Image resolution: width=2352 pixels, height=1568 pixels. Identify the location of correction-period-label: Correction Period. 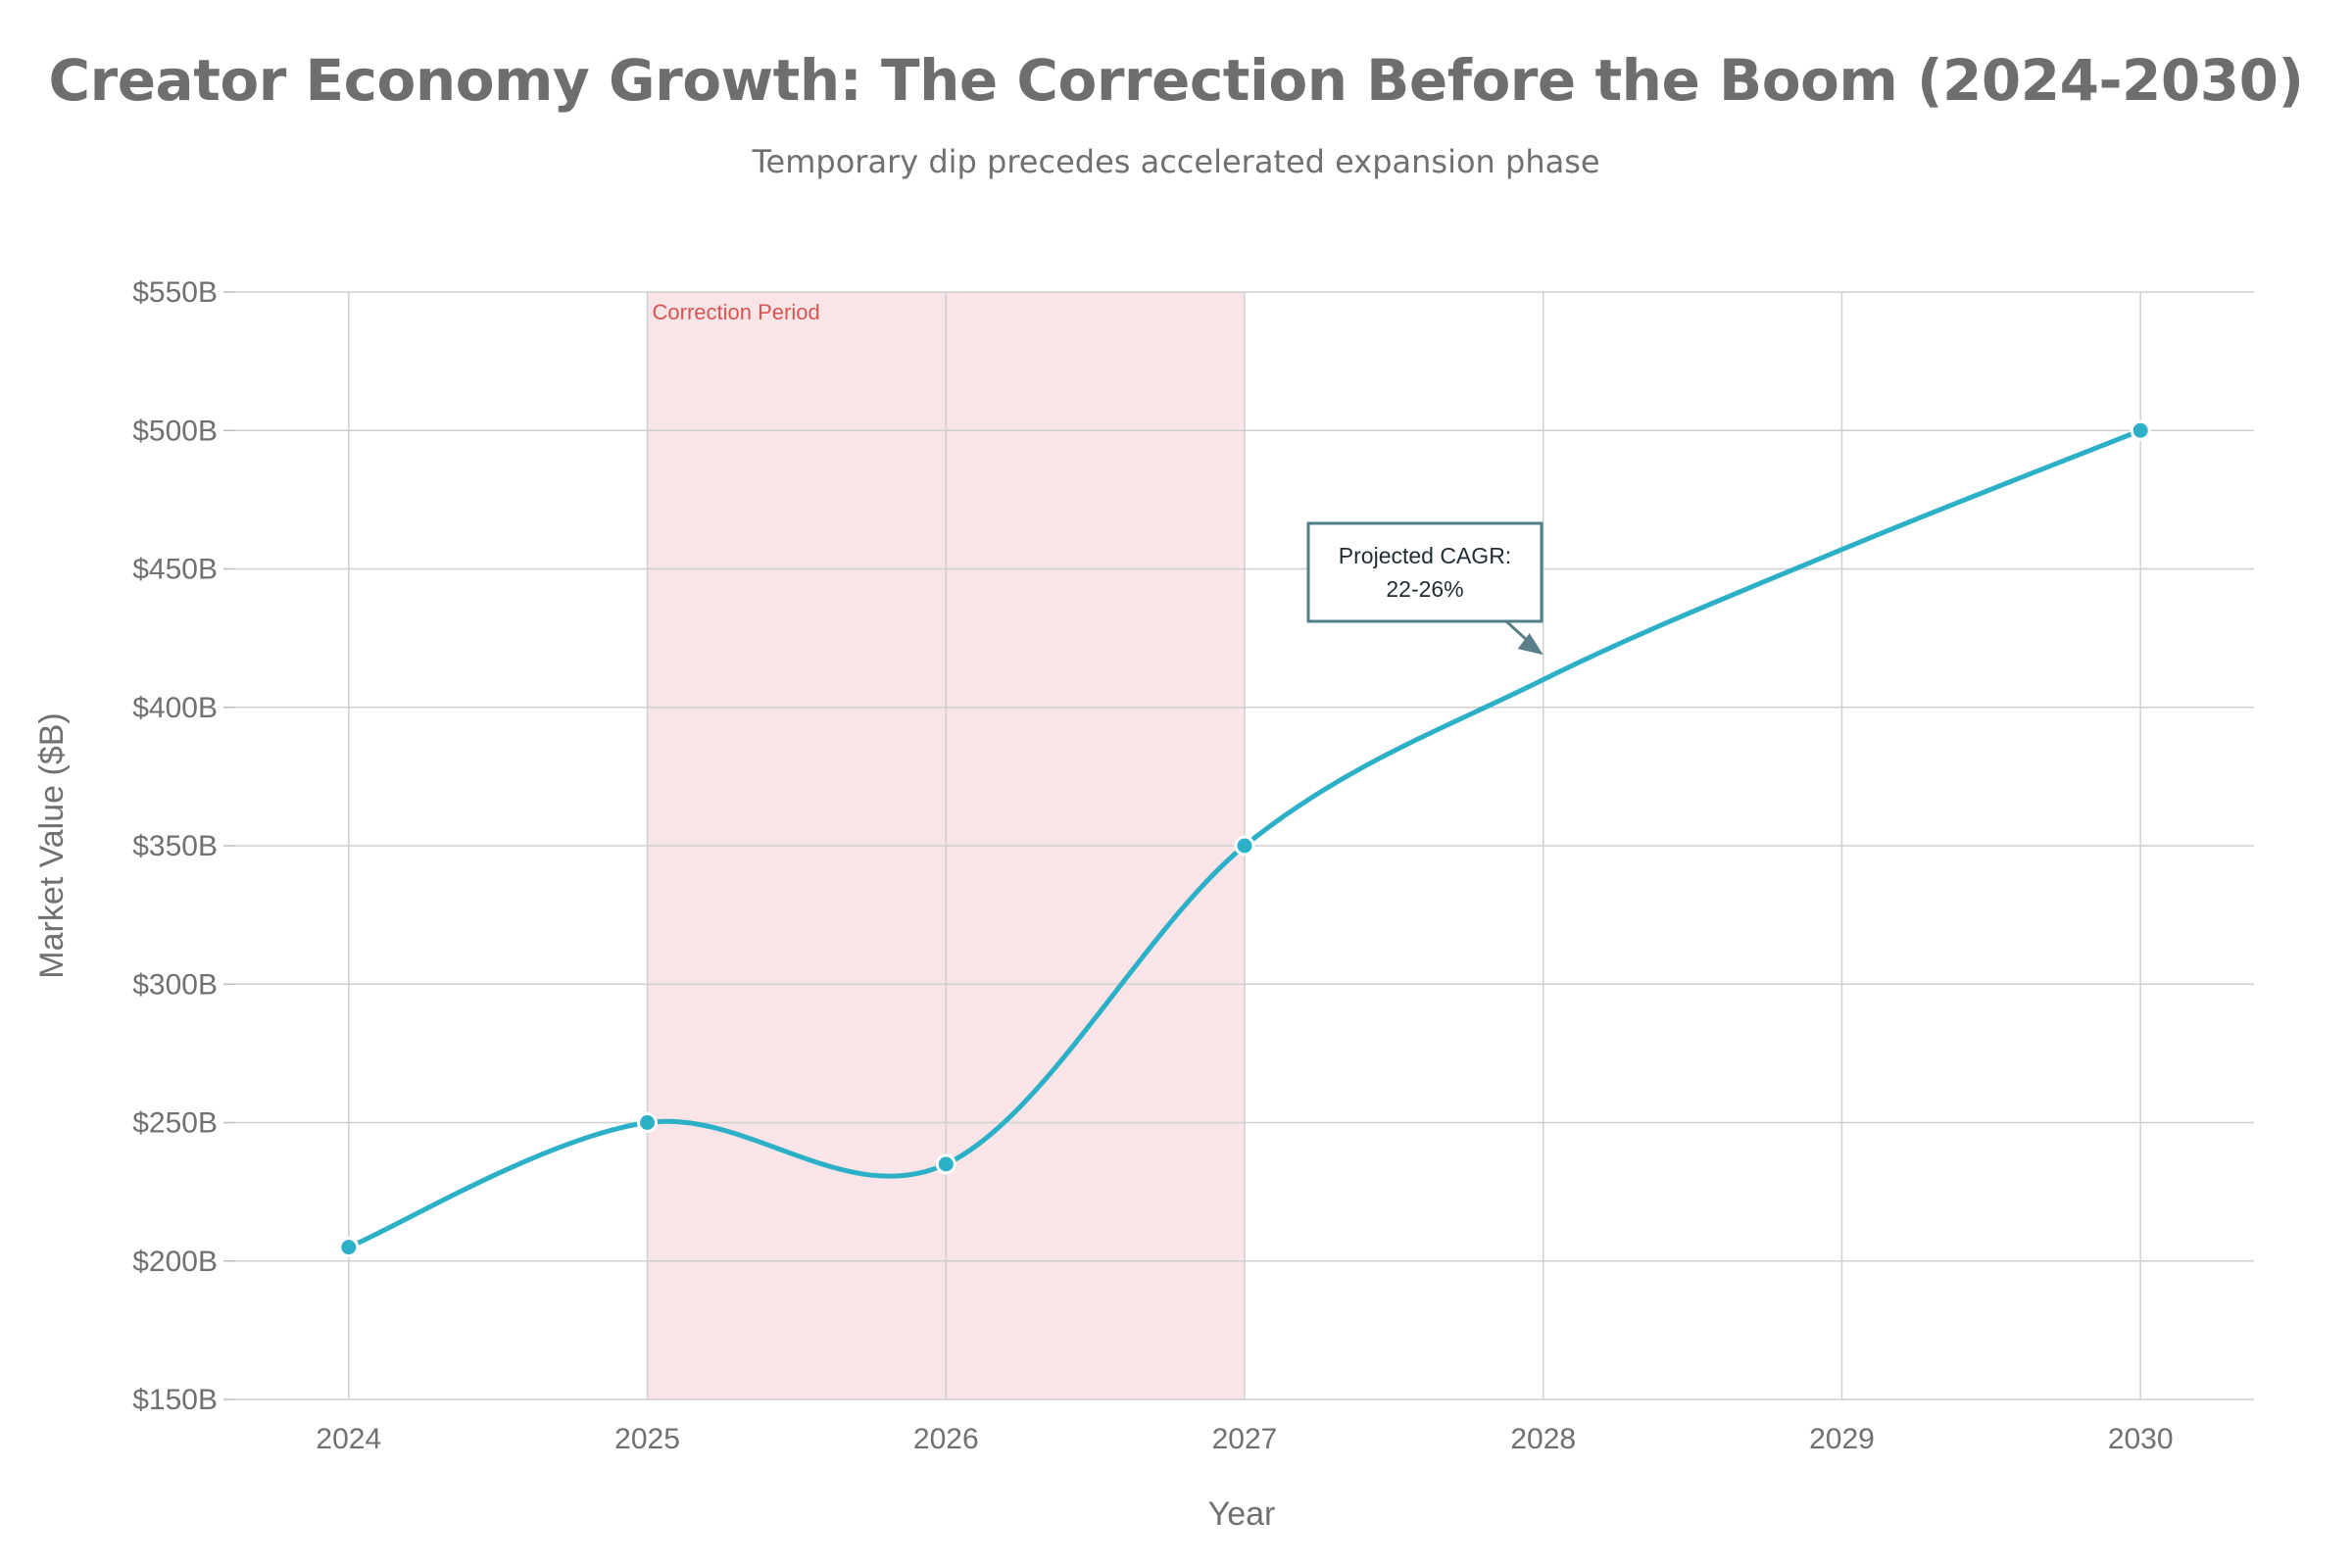
(736, 312).